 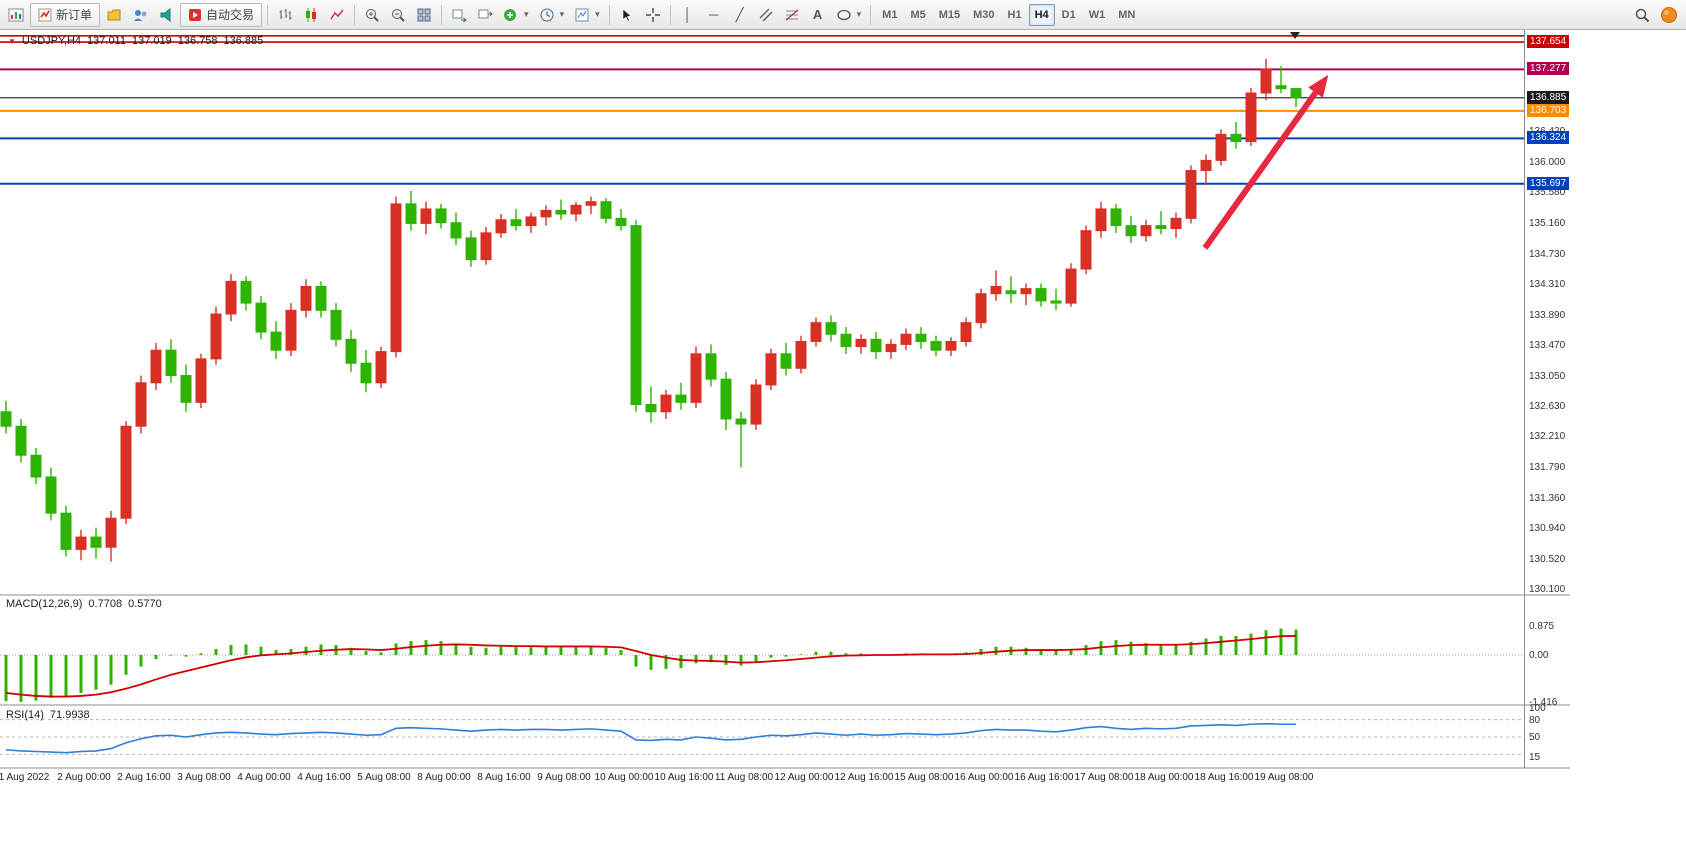 I want to click on market-watch-button, so click(x=140, y=15).